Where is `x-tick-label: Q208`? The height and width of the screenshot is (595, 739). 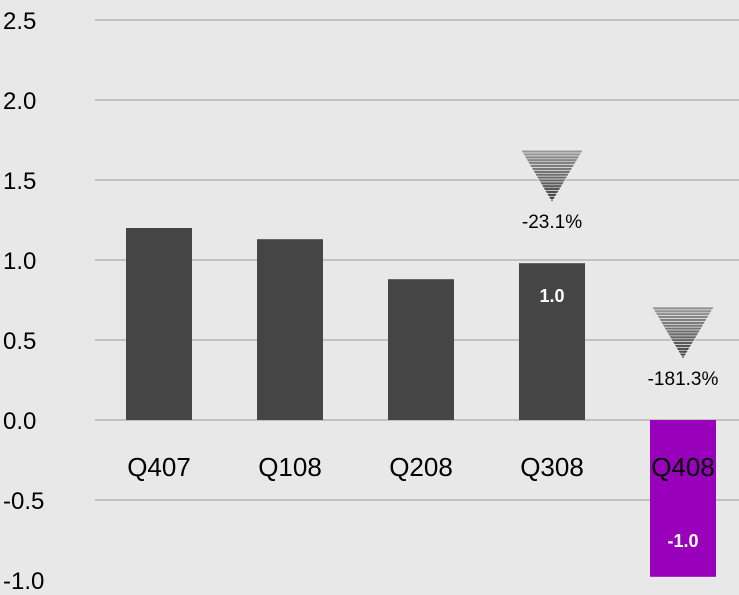
x-tick-label: Q208 is located at coordinates (421, 467).